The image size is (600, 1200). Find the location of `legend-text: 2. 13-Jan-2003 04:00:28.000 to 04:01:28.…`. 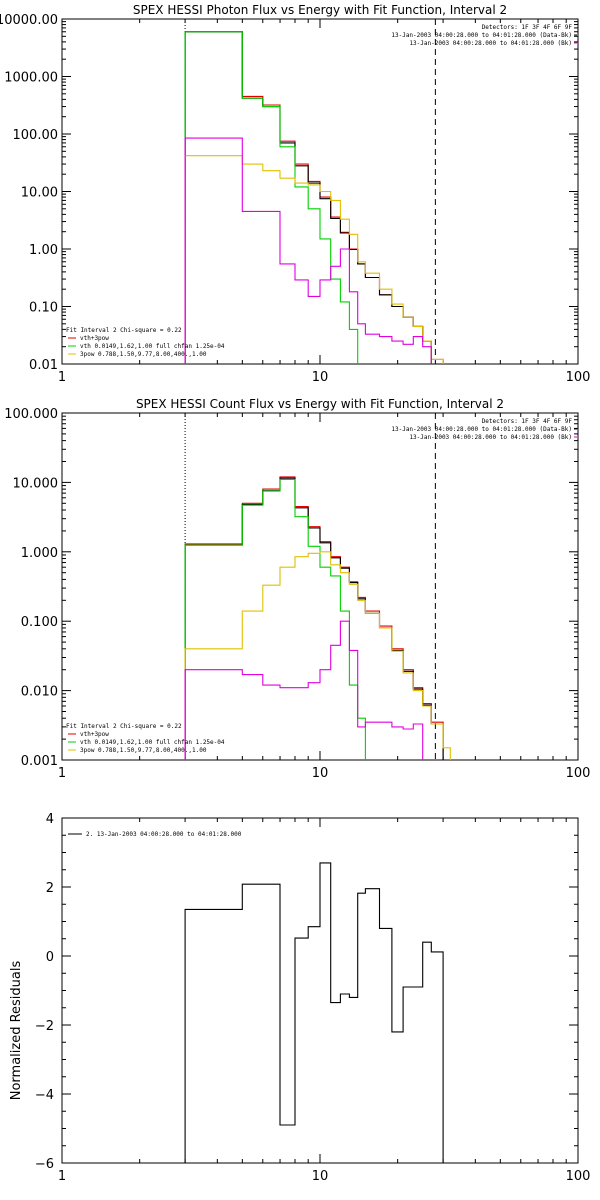

legend-text: 2. 13-Jan-2003 04:00:28.000 to 04:01:28.… is located at coordinates (164, 834).